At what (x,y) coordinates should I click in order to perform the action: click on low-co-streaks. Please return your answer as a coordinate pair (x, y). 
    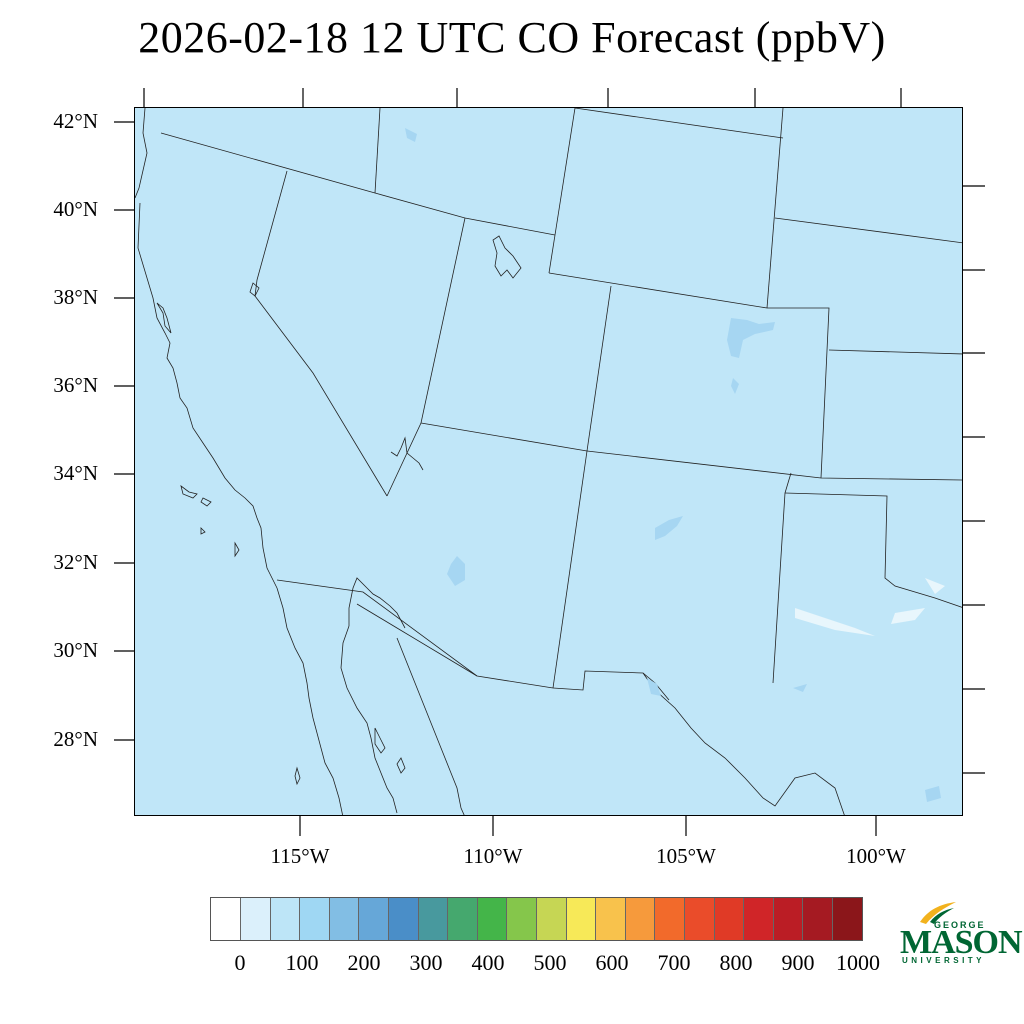
    Looking at the image, I should click on (870, 607).